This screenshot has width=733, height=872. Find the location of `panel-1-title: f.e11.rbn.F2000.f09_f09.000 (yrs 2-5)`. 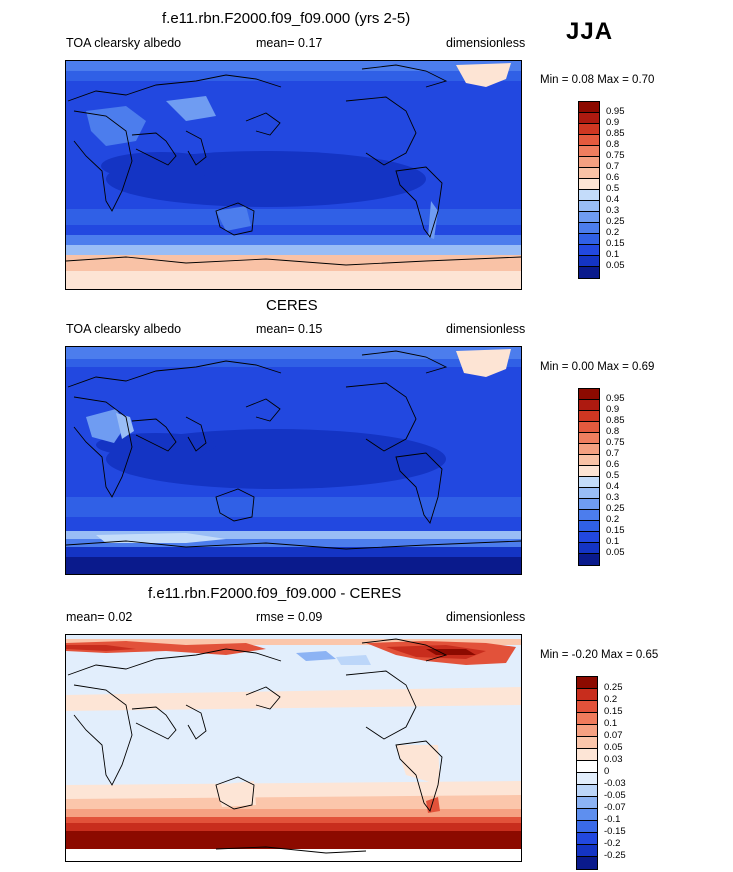

panel-1-title: f.e11.rbn.F2000.f09_f09.000 (yrs 2-5) is located at coordinates (286, 18).